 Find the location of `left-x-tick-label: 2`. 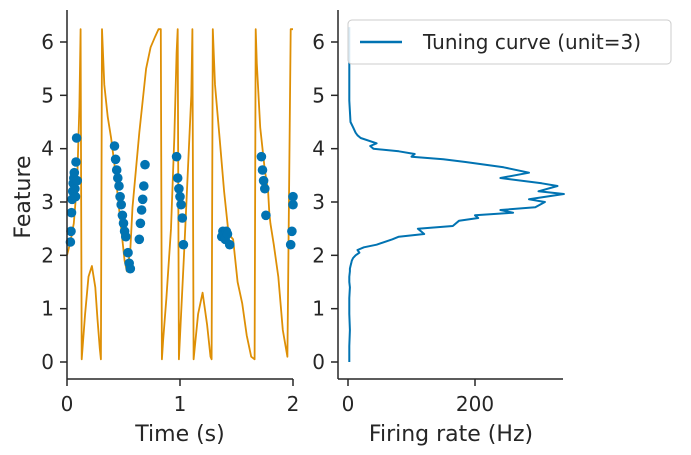

left-x-tick-label: 2 is located at coordinates (293, 404).